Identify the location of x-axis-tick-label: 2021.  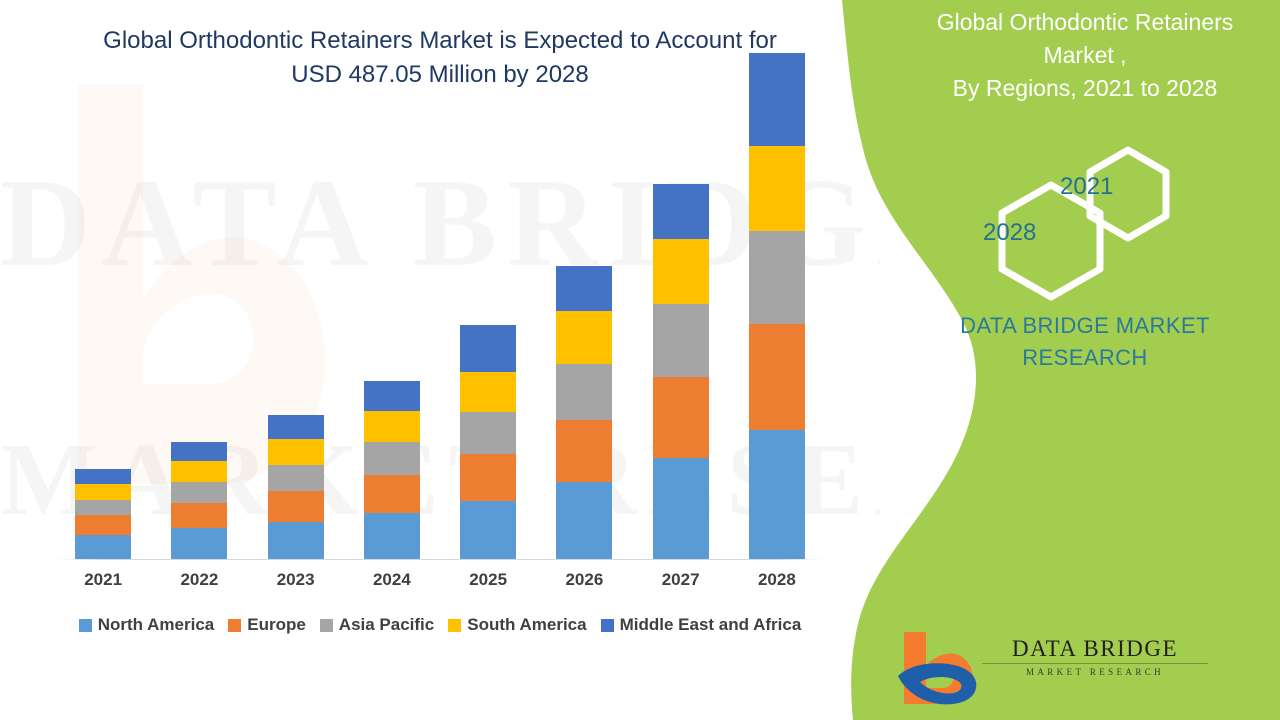
(103, 579).